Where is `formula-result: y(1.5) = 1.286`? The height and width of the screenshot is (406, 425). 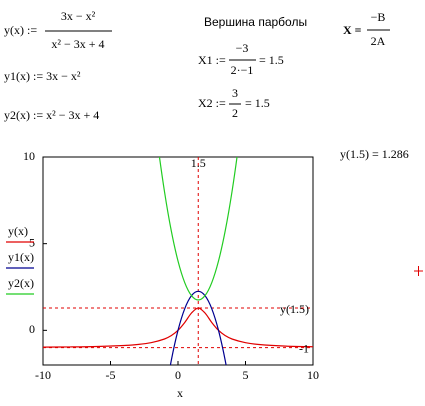 formula-result: y(1.5) = 1.286 is located at coordinates (374, 154).